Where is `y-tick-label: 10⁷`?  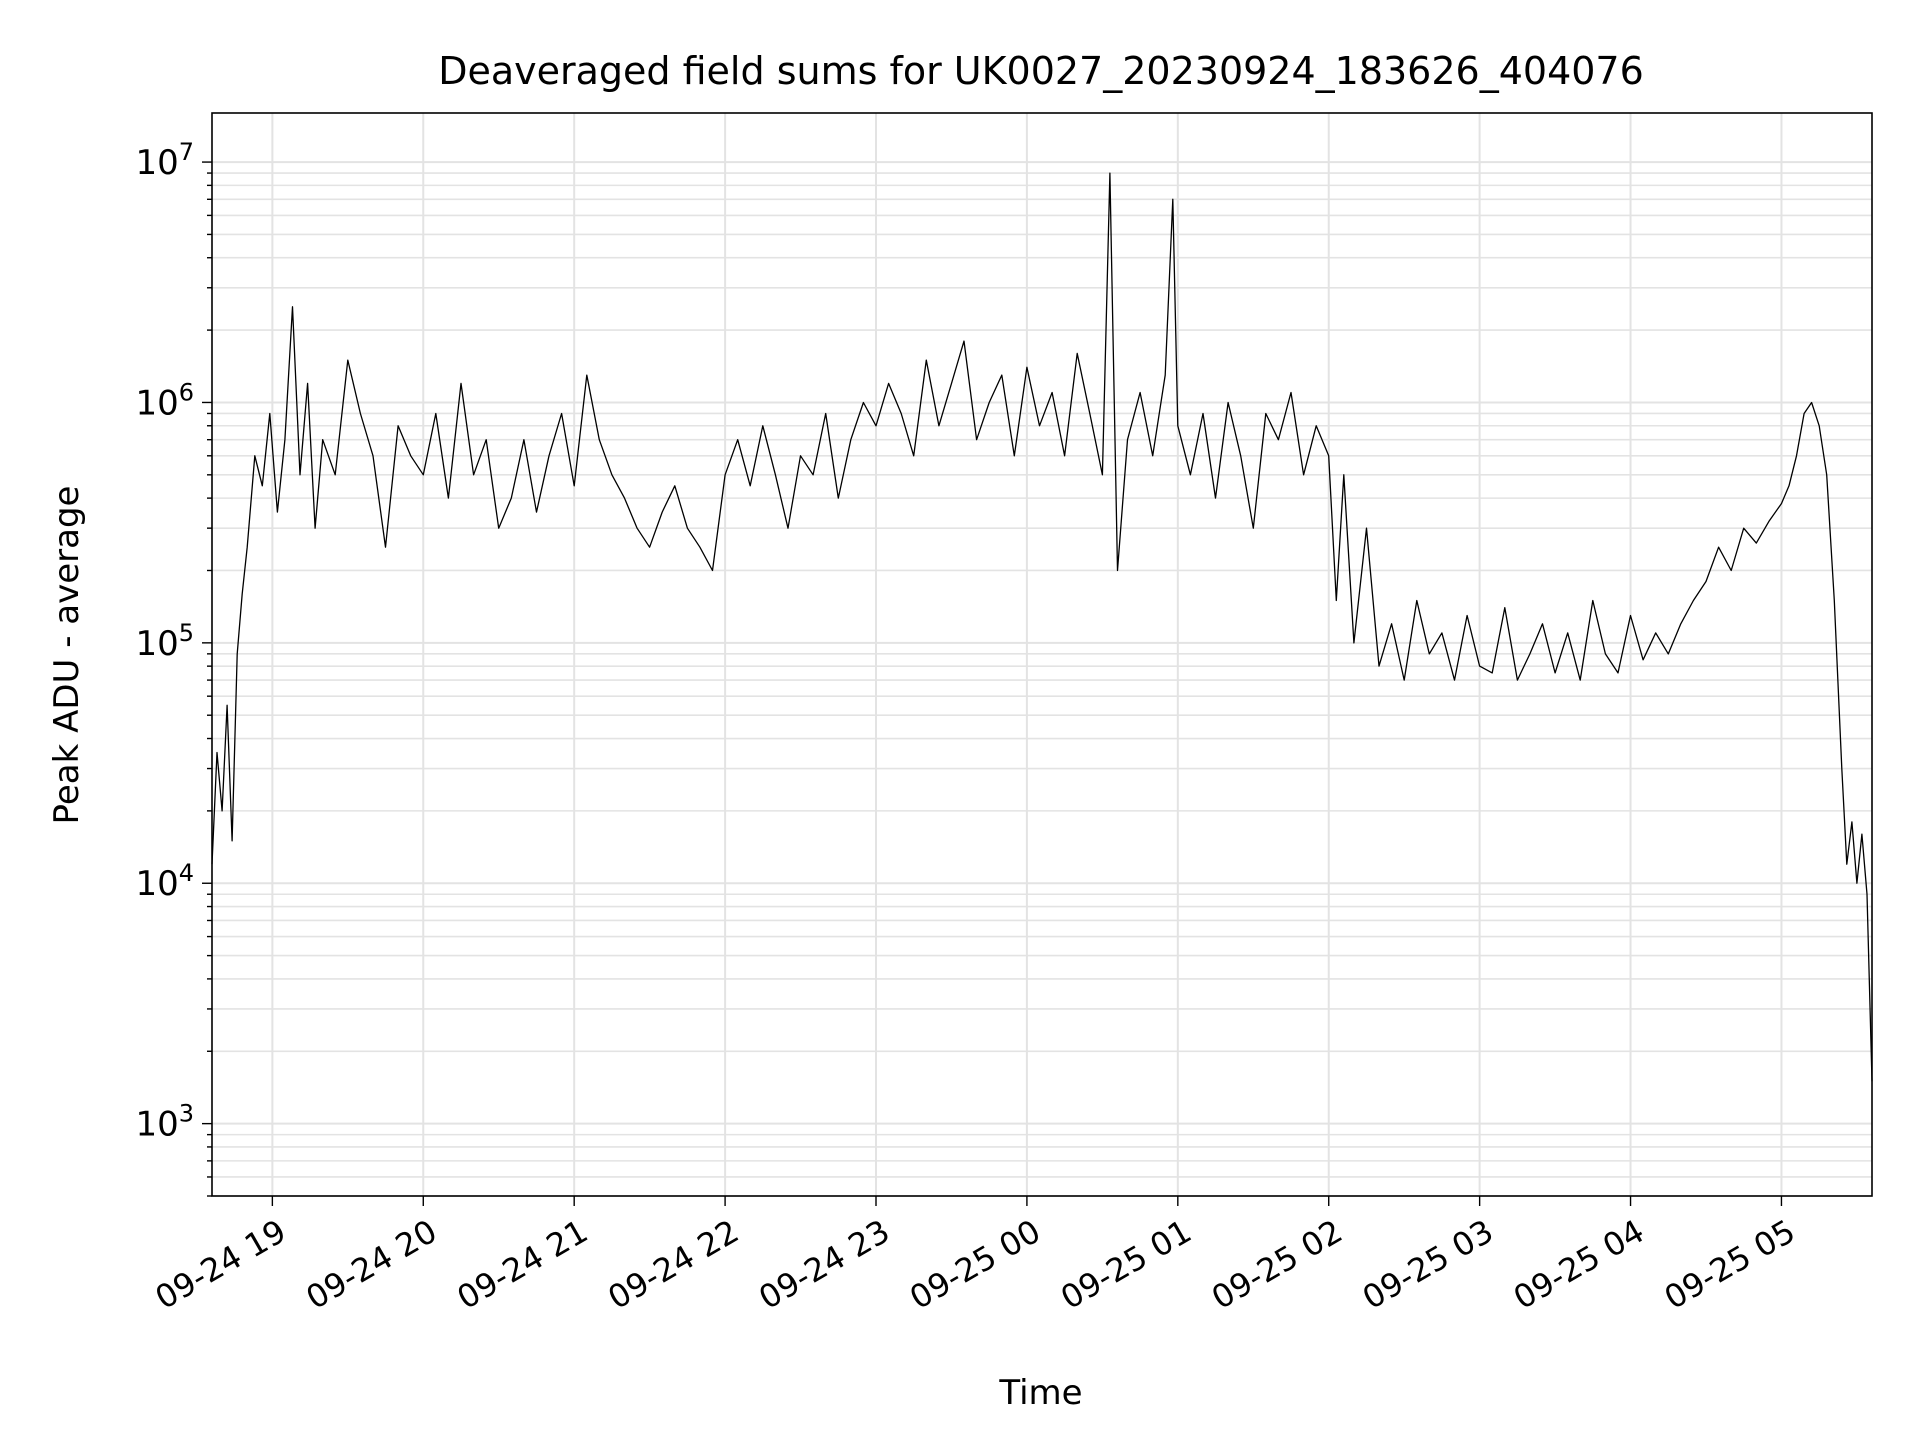 y-tick-label: 10⁷ is located at coordinates (164, 160).